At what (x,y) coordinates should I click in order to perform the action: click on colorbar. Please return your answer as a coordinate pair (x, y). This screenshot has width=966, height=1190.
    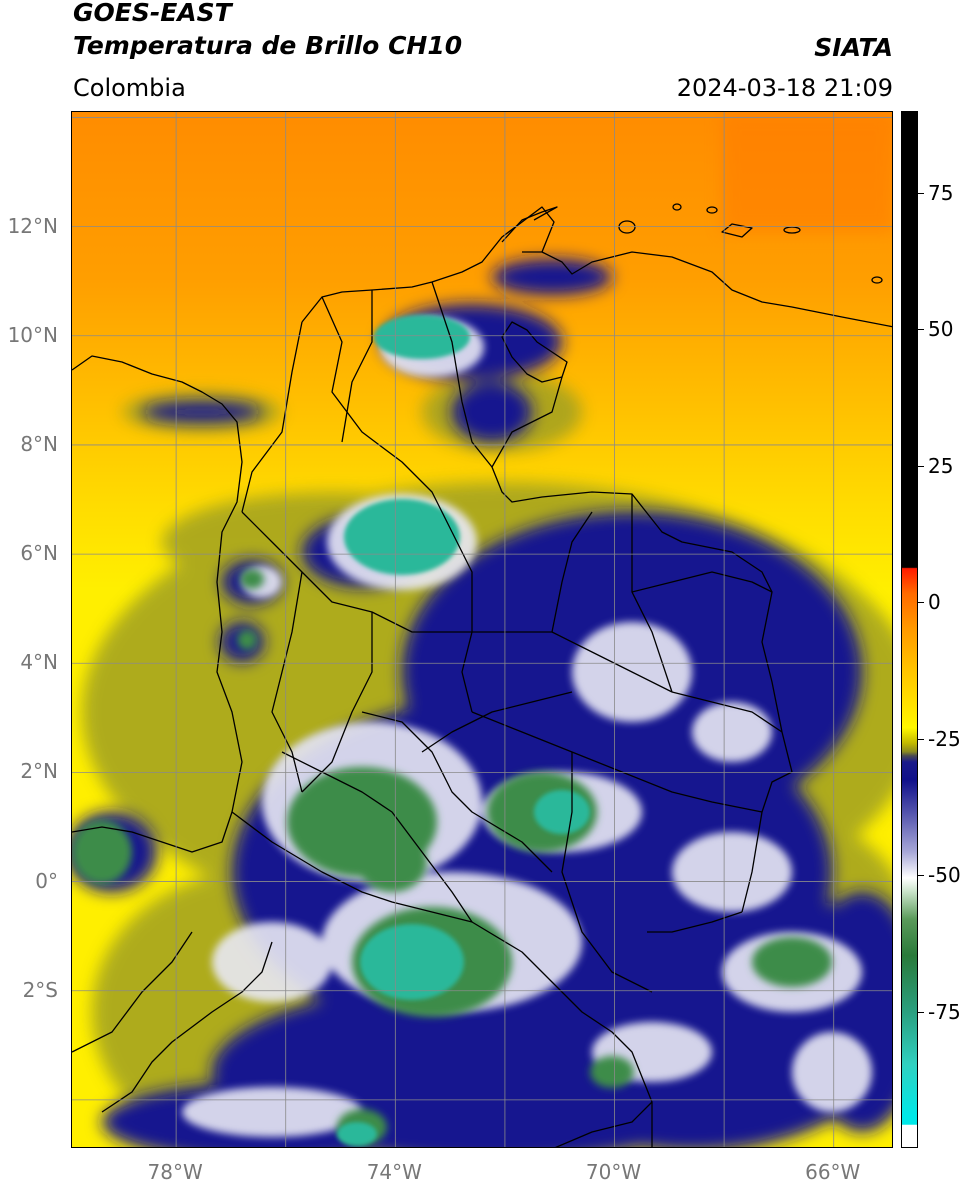
    Looking at the image, I should click on (909, 629).